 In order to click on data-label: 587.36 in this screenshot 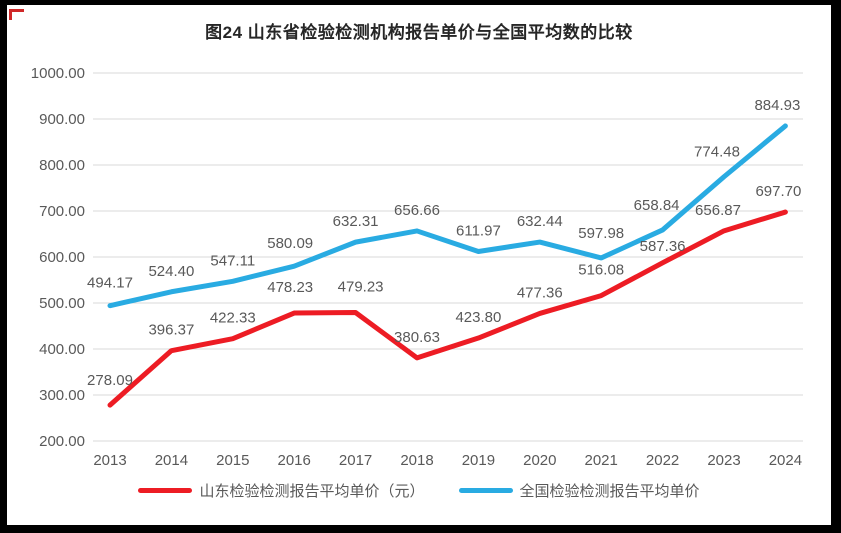, I will do `click(663, 246)`.